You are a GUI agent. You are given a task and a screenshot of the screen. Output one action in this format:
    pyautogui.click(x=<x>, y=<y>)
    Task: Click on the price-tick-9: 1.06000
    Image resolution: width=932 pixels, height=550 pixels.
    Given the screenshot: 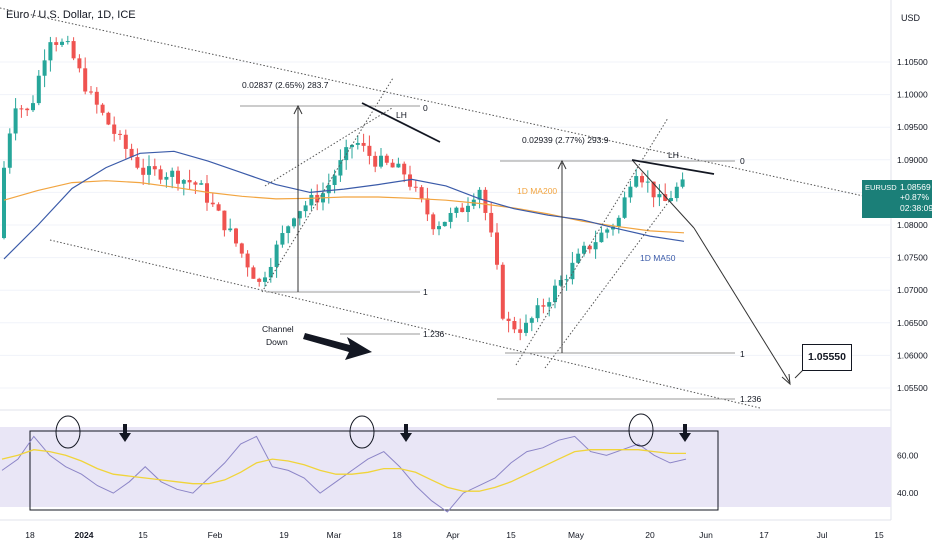 What is the action you would take?
    pyautogui.click(x=912, y=355)
    